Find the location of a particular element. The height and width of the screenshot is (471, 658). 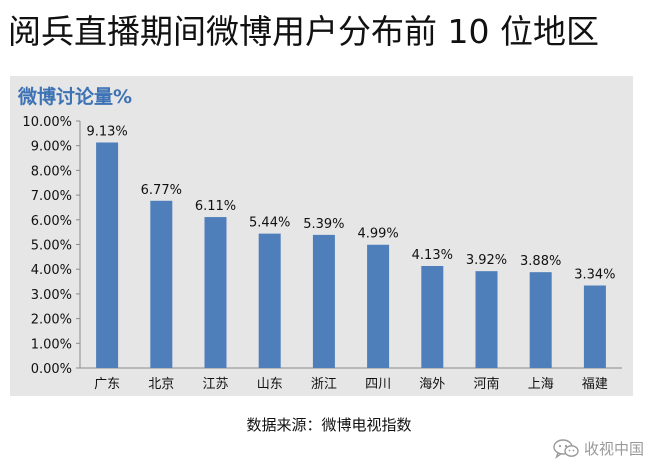

wechat-icon is located at coordinates (566, 448).